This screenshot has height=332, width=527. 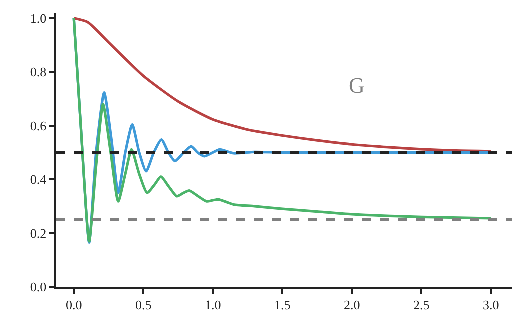 I want to click on x-tick-label: 3.0, so click(x=491, y=304).